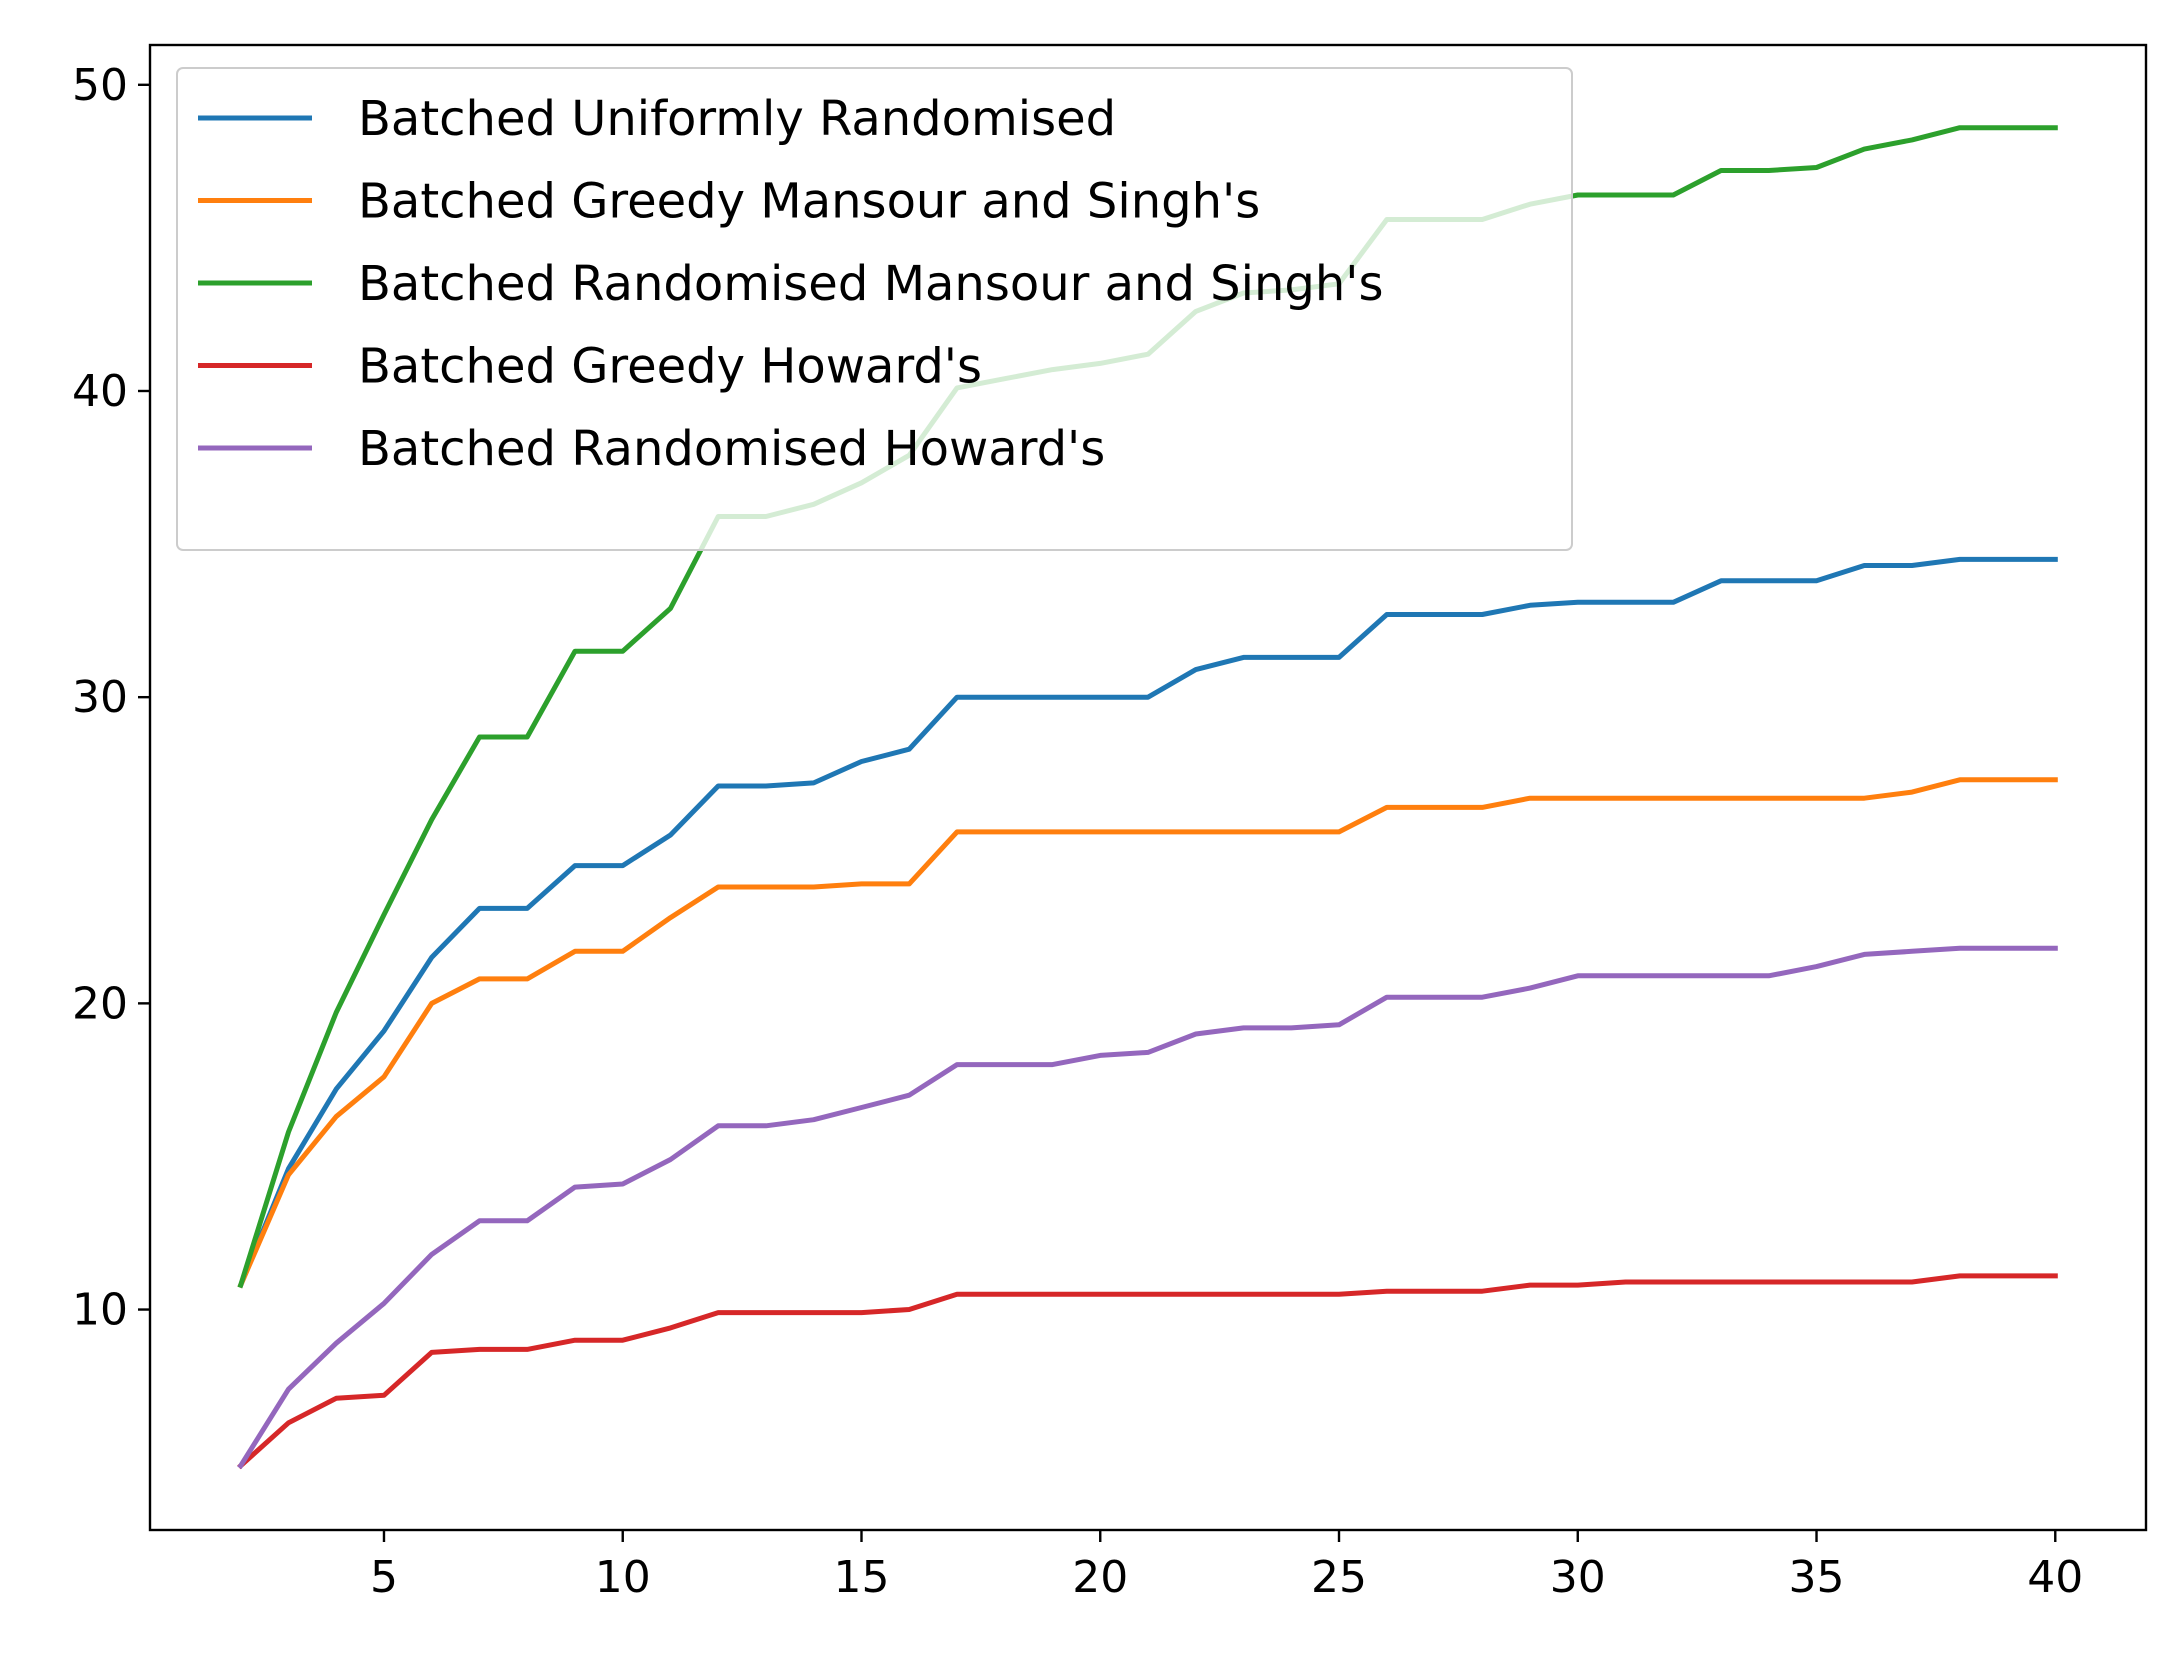  I want to click on y-axis: 10 20 30 40 50, so click(111, 698).